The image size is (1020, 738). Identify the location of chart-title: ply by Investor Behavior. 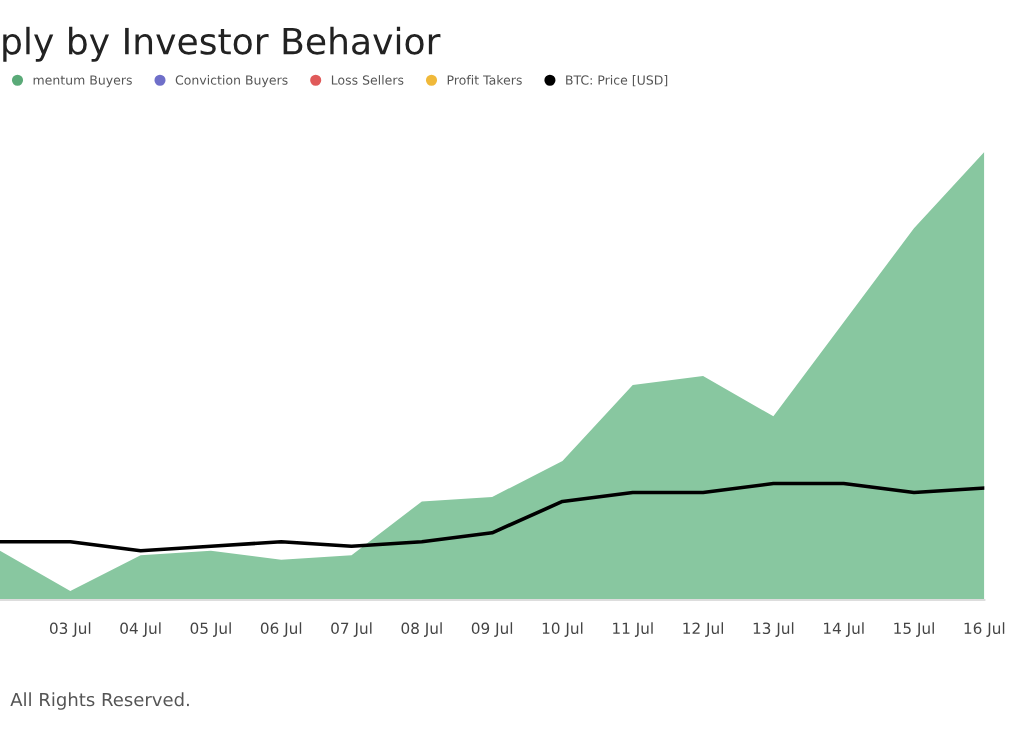
(222, 44).